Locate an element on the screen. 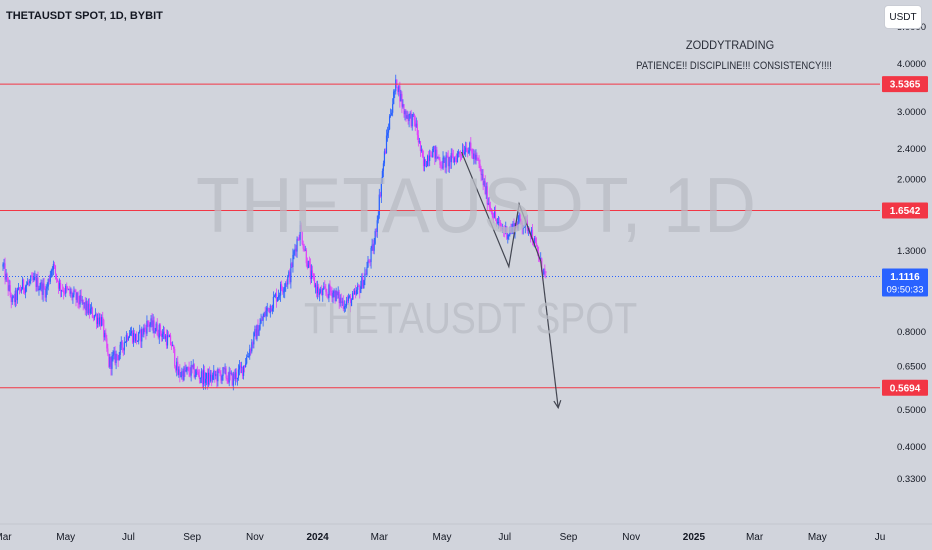  y-tick-label: 0.5000 is located at coordinates (911, 410).